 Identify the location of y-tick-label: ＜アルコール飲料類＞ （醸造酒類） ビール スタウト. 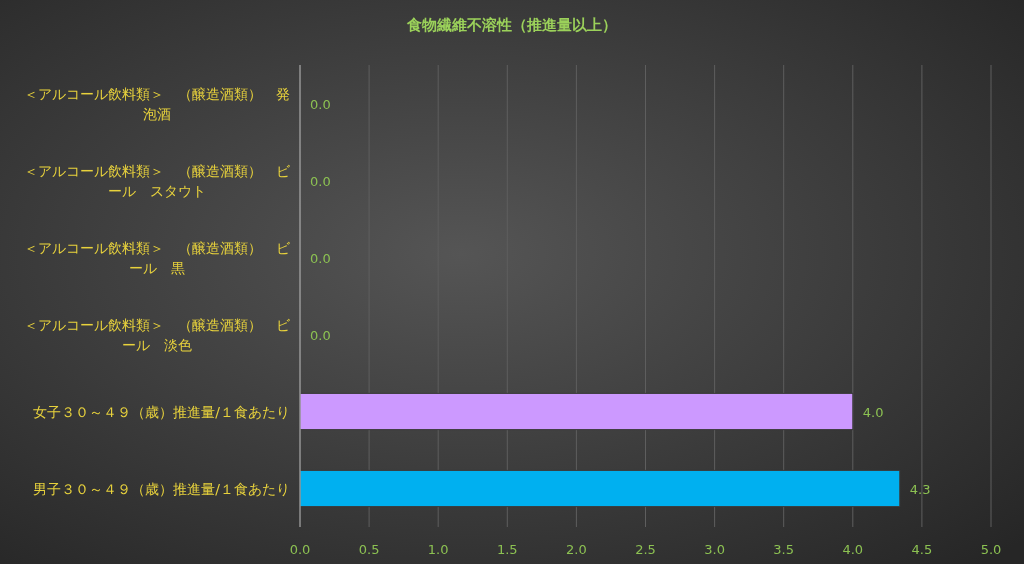
(157, 180).